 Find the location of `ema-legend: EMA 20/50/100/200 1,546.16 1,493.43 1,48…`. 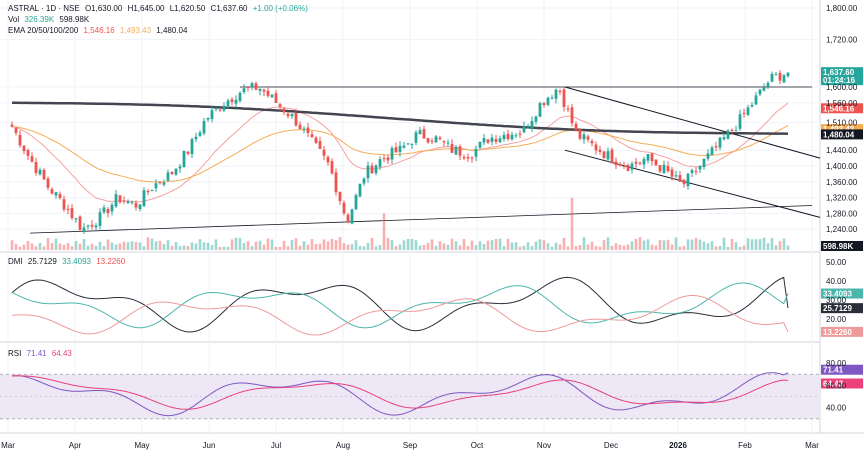

ema-legend: EMA 20/50/100/200 1,546.16 1,493.43 1,48… is located at coordinates (99, 30).